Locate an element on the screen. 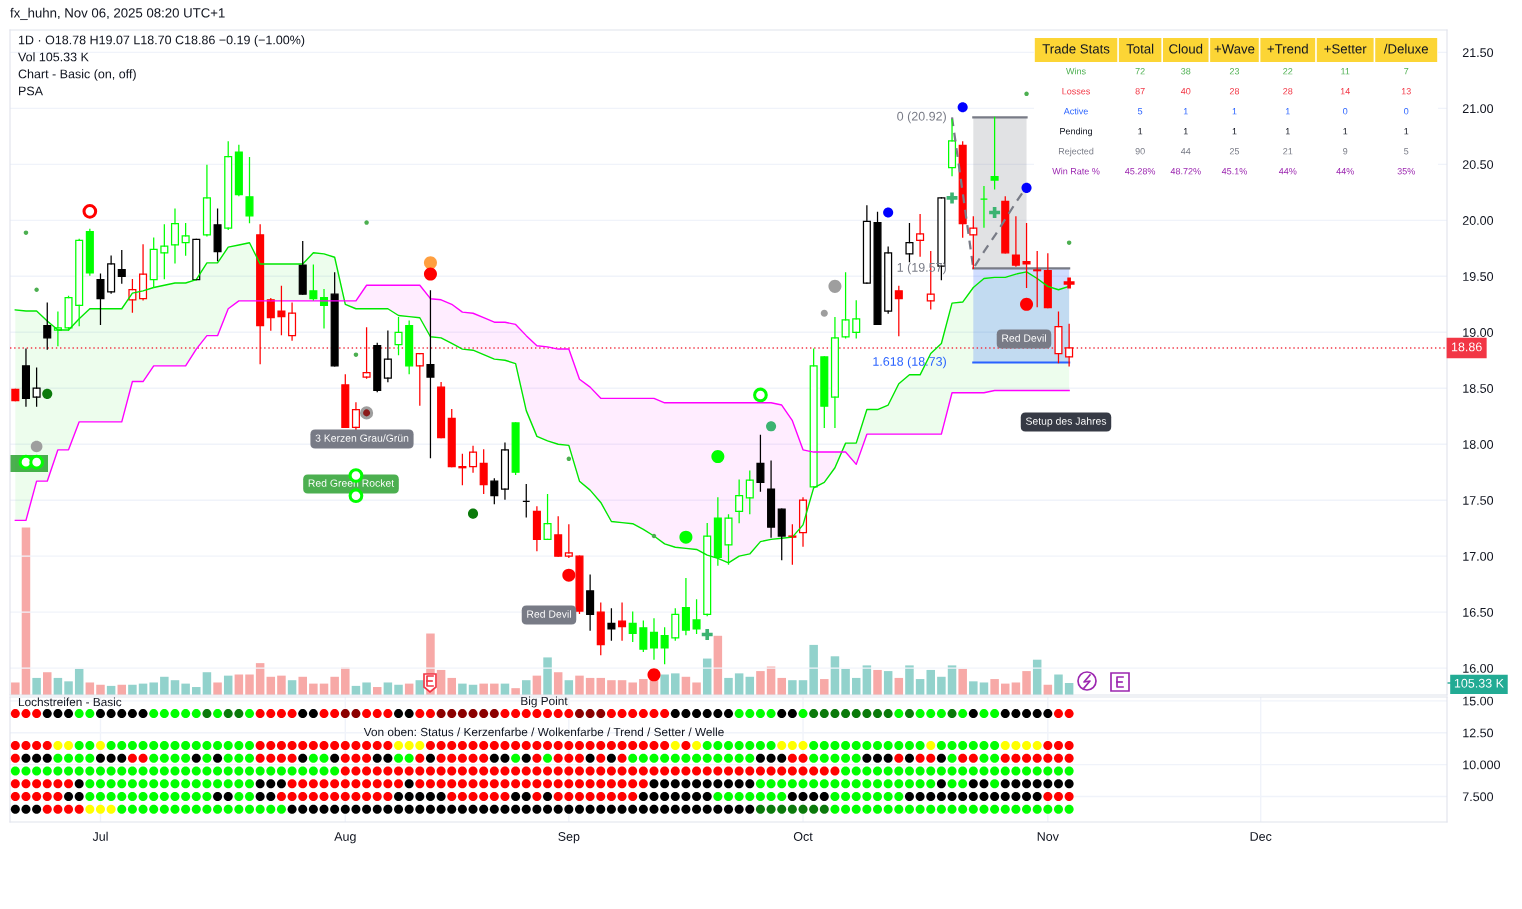  text: 0 is located at coordinates (1406, 111).